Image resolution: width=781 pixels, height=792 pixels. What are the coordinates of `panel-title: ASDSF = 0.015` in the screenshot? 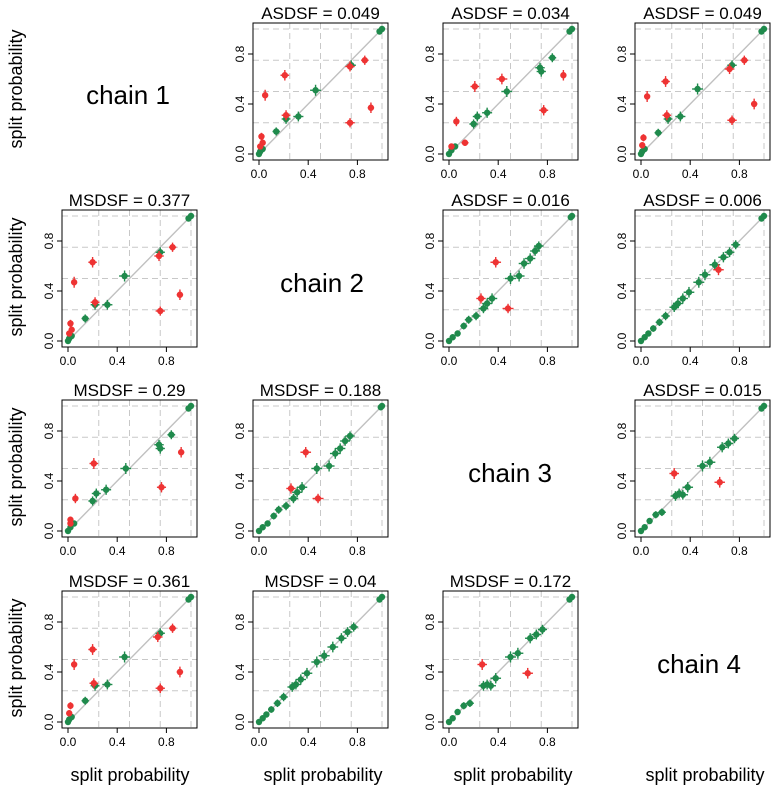 It's located at (702, 390).